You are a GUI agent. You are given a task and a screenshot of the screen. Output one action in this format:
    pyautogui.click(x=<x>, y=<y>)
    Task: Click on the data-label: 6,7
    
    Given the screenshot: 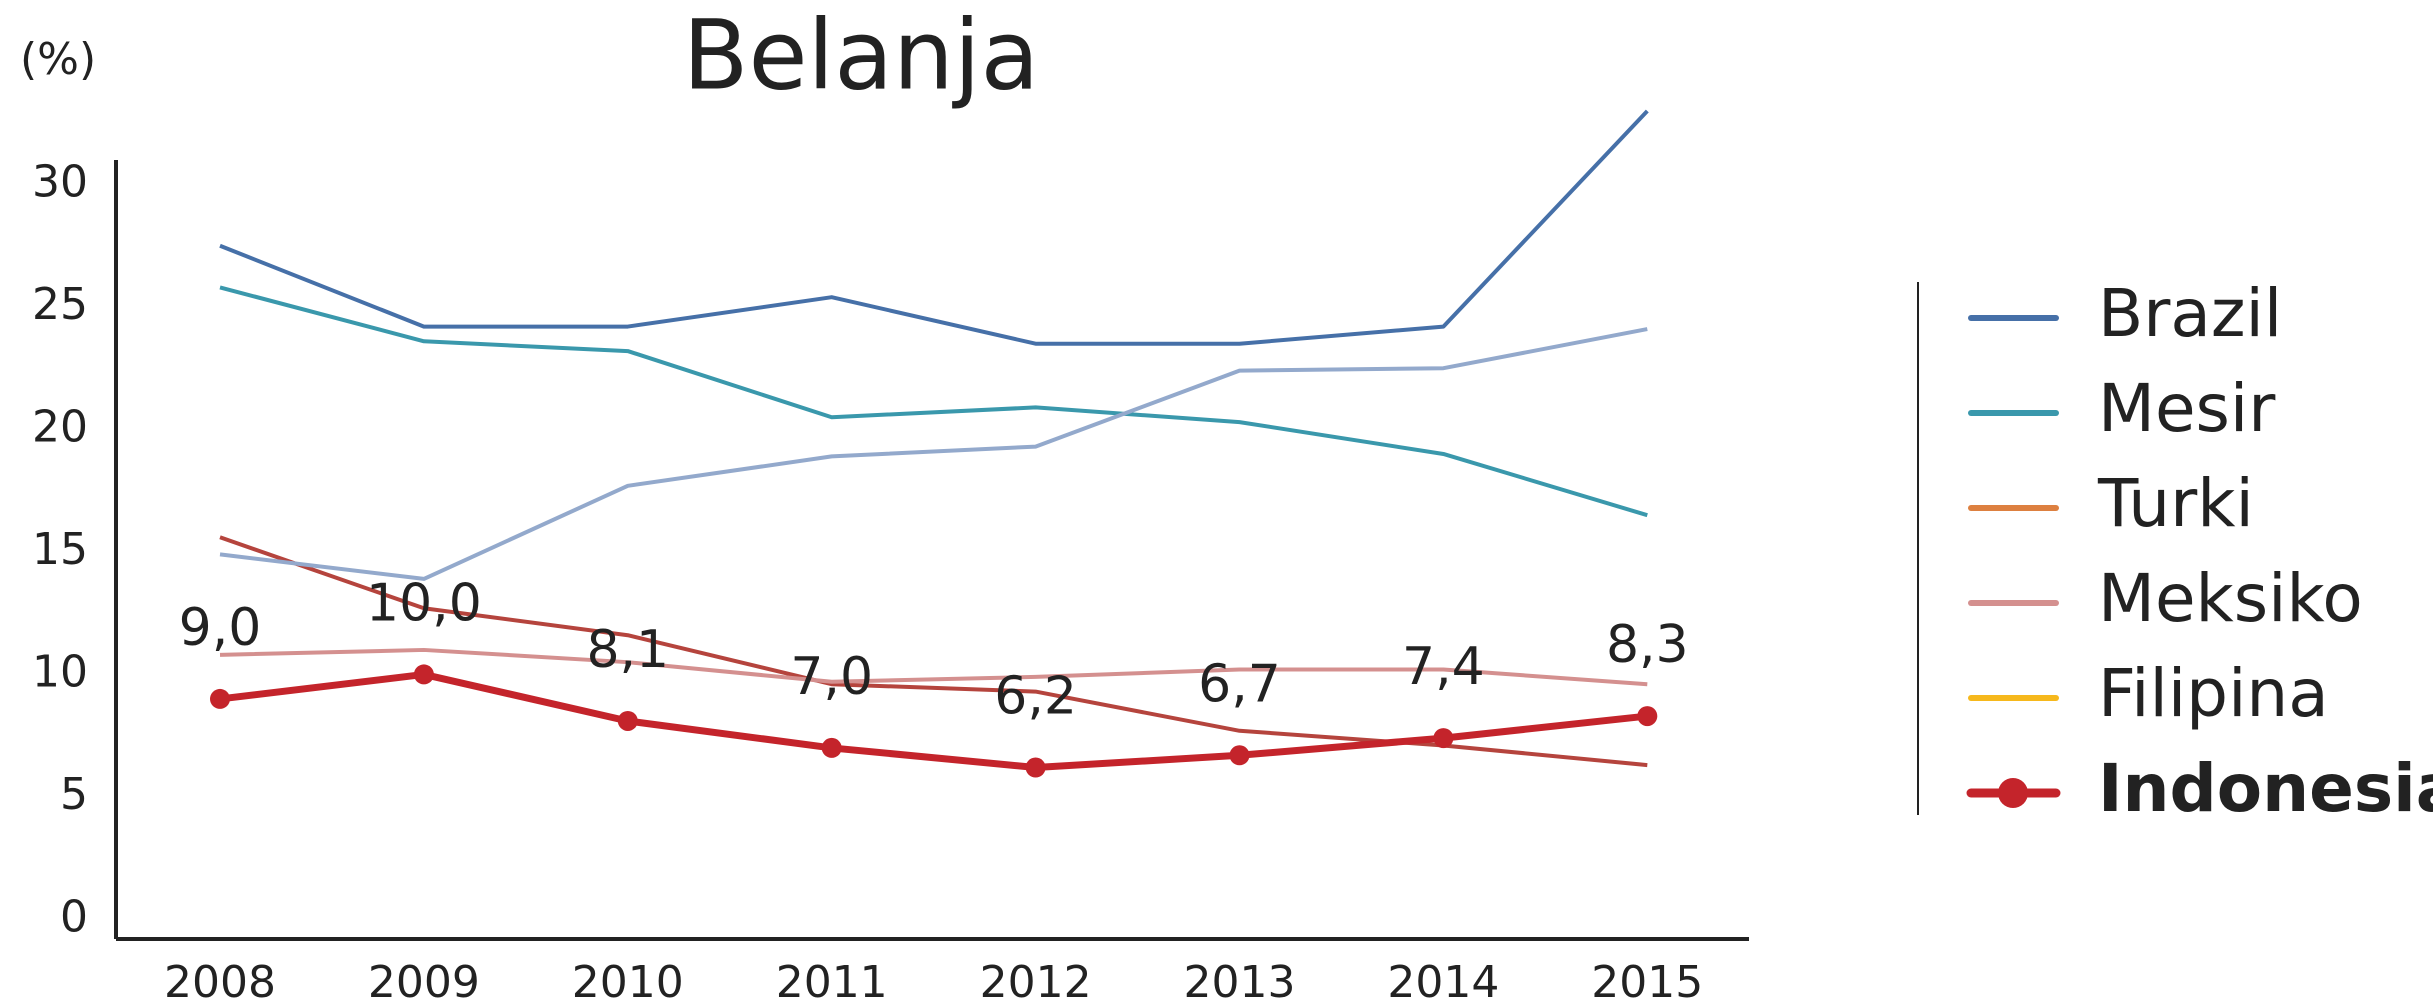 What is the action you would take?
    pyautogui.click(x=1239, y=684)
    